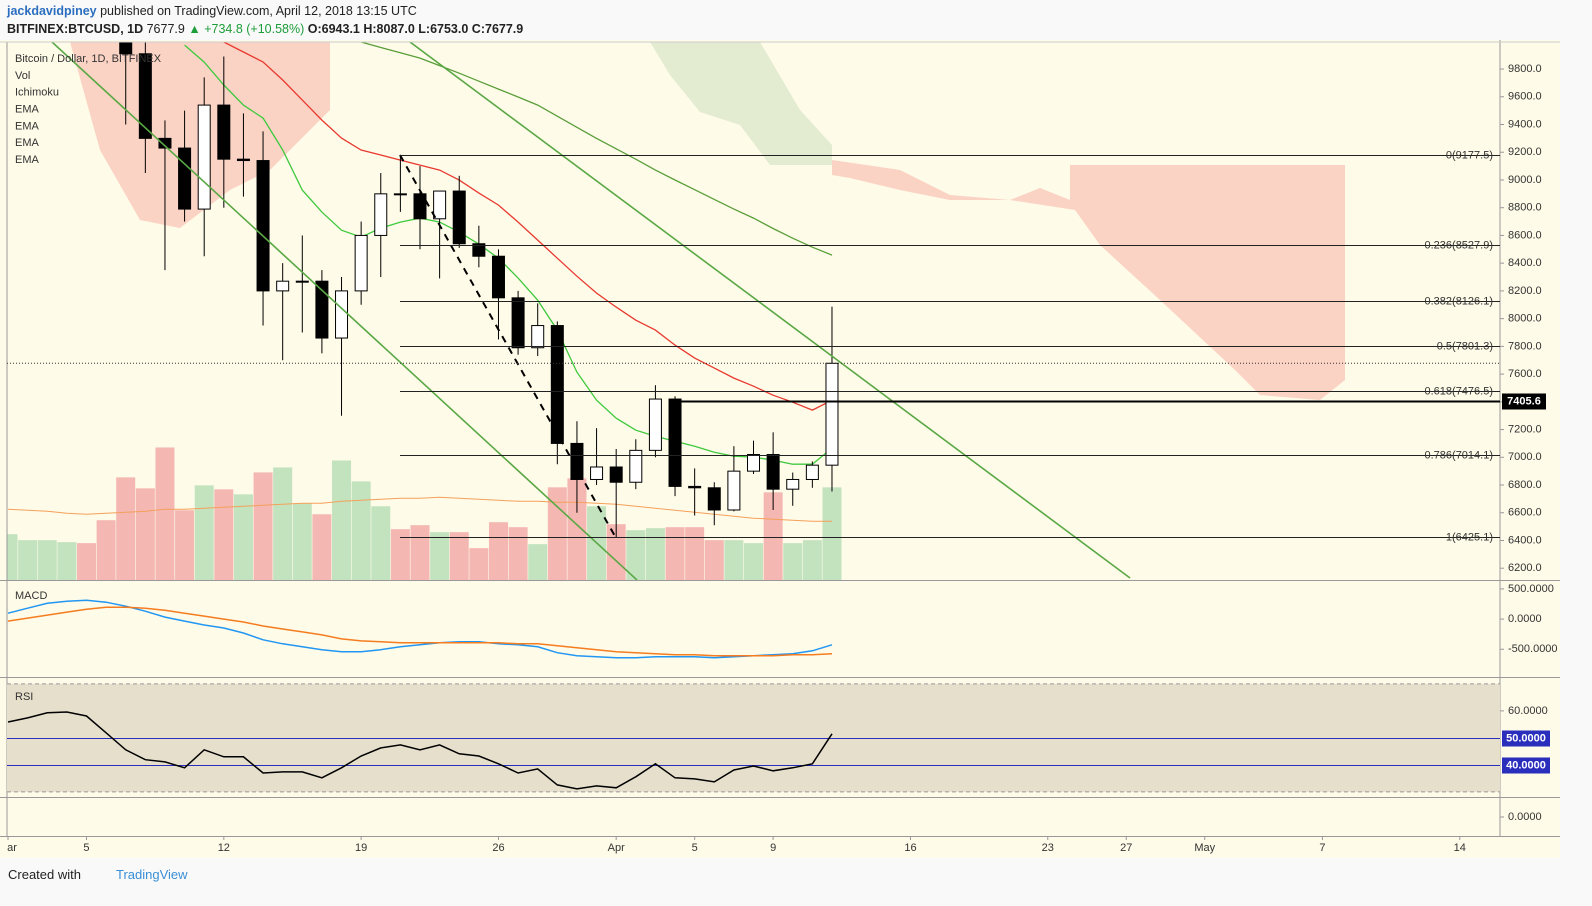 The height and width of the screenshot is (906, 1592). I want to click on y-tick-label: 9800.0, so click(1525, 69).